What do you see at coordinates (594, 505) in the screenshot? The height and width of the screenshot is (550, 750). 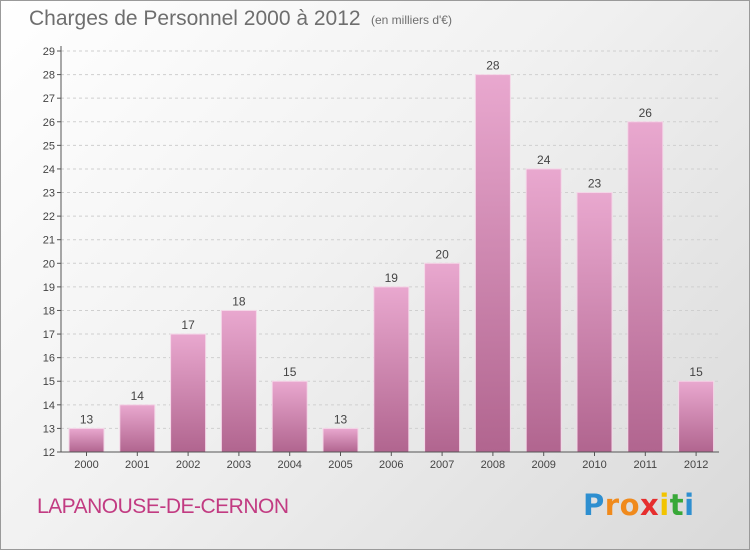 I see `logo-letter: P` at bounding box center [594, 505].